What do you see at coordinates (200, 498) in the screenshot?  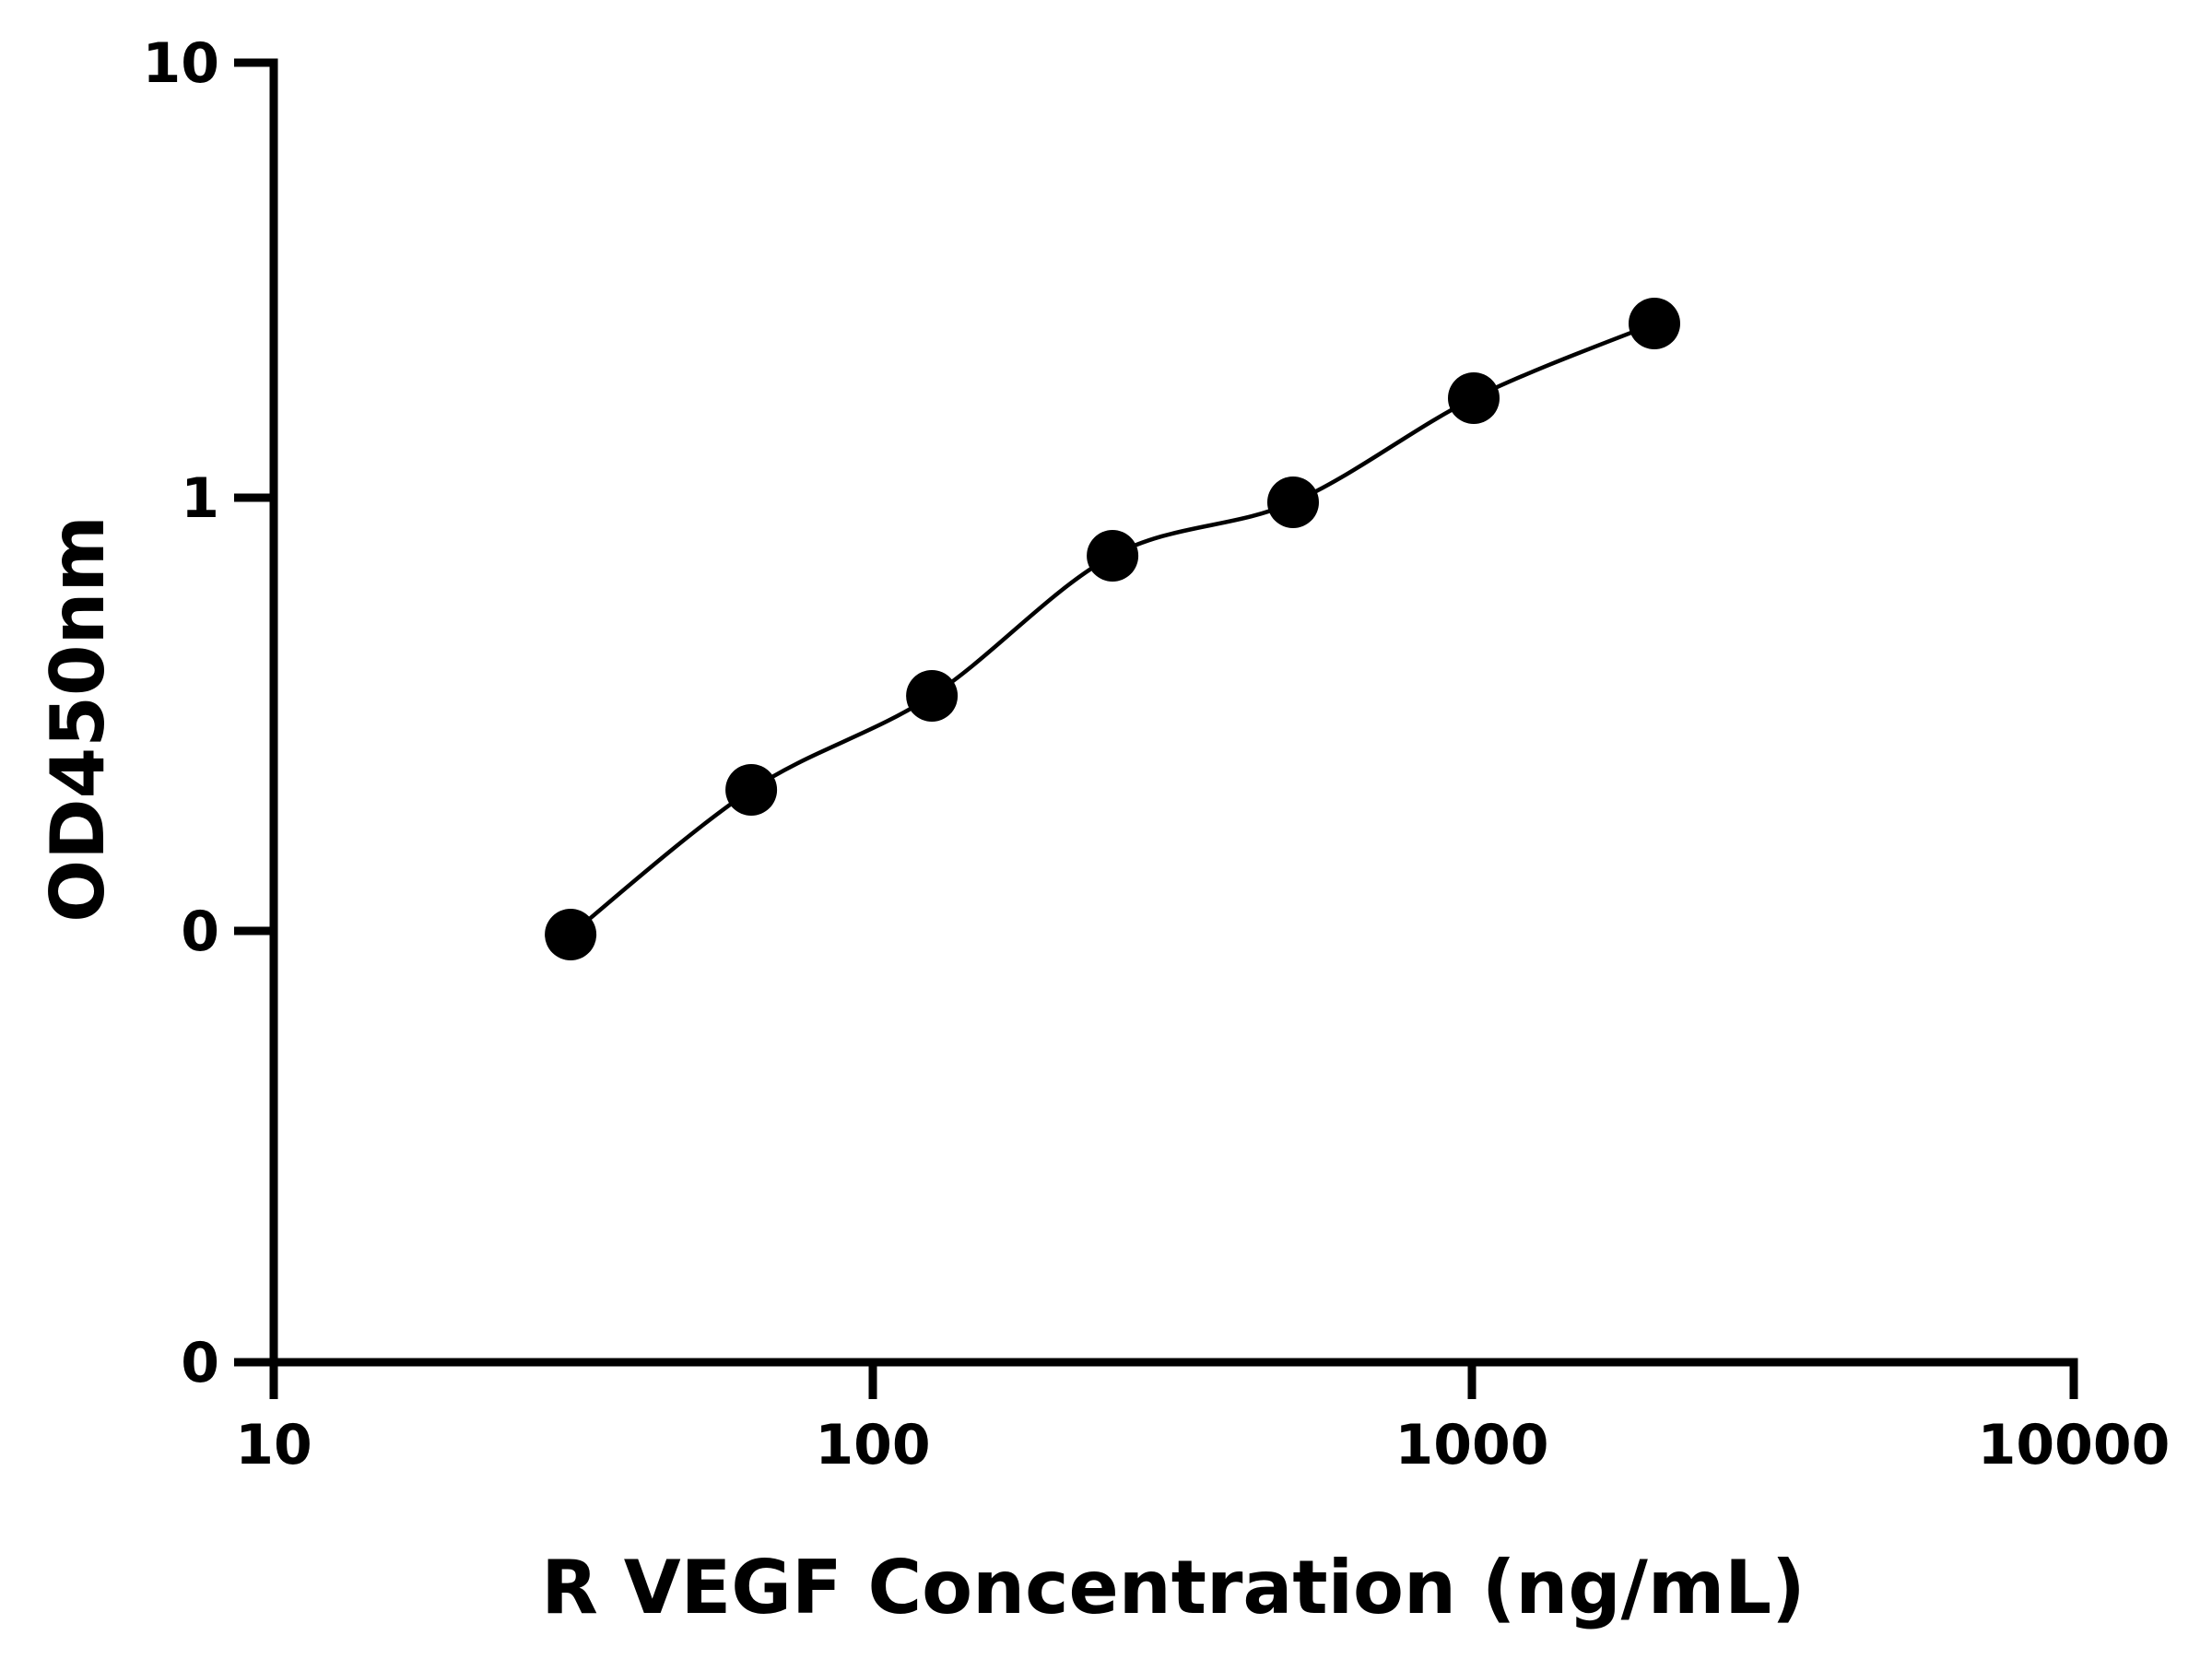 I see `y-tick-label: 1` at bounding box center [200, 498].